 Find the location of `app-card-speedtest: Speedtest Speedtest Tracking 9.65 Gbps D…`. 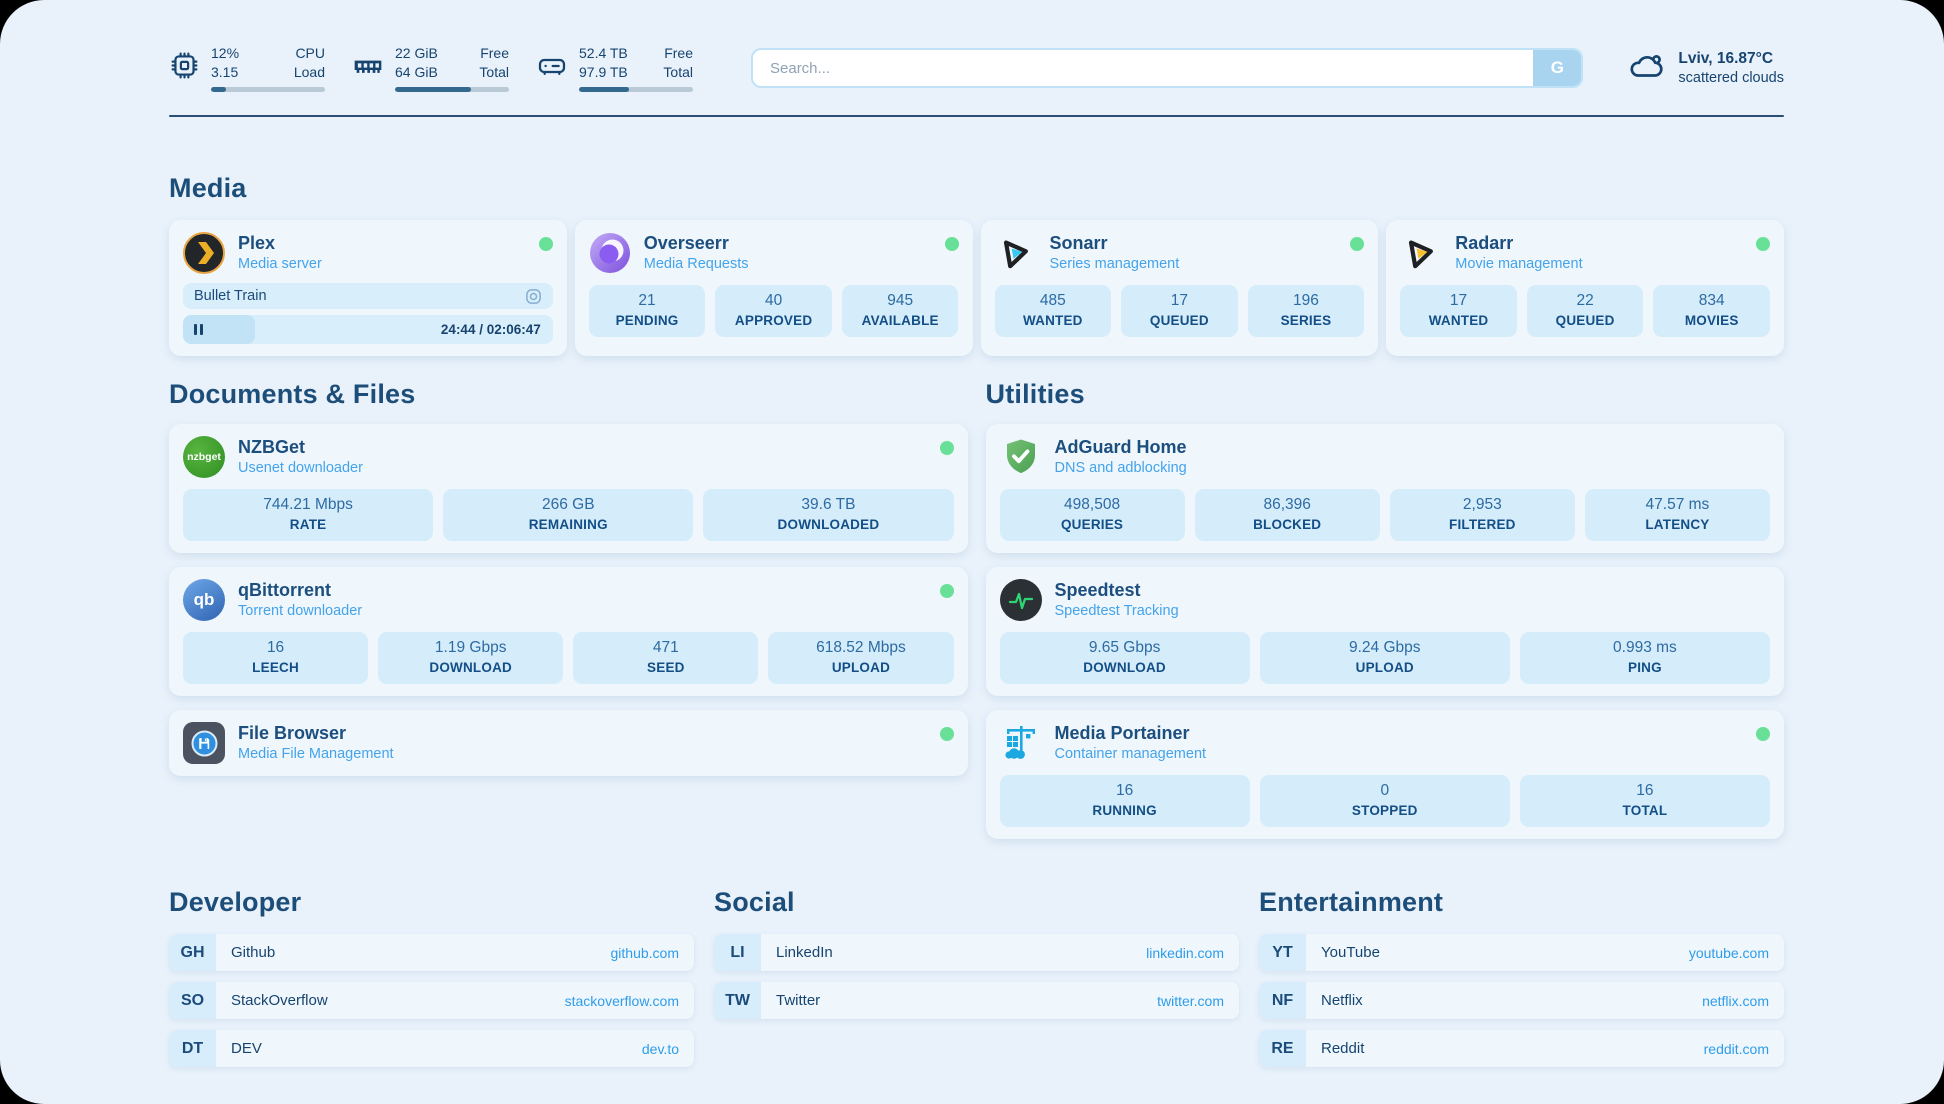

app-card-speedtest: Speedtest Speedtest Tracking 9.65 Gbps D… is located at coordinates (1384, 631).